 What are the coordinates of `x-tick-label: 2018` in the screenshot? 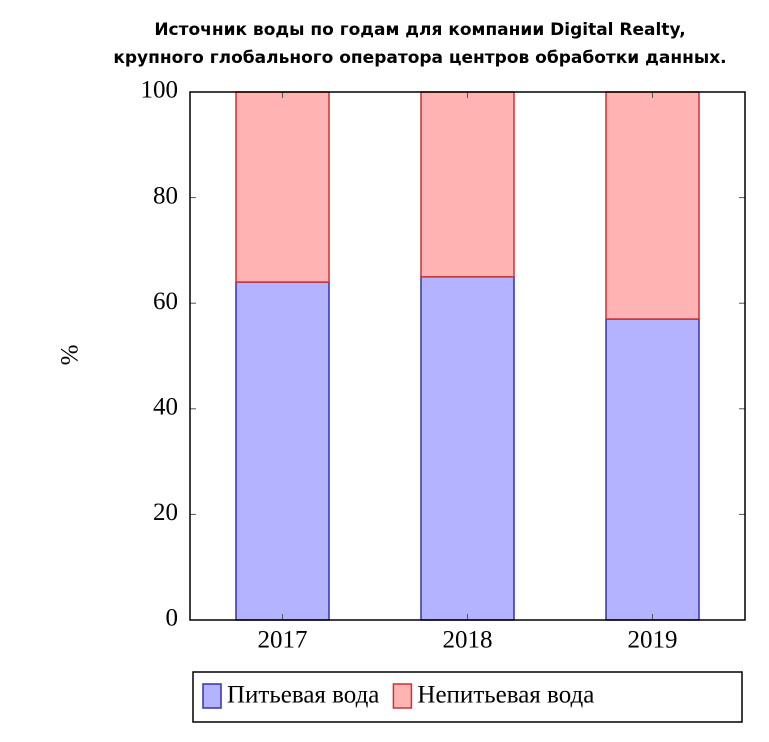 It's located at (468, 640).